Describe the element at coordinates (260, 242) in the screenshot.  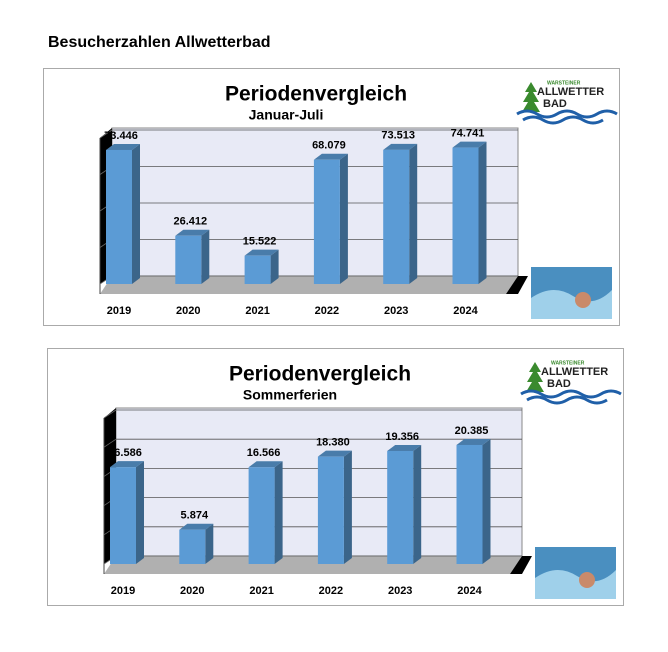
I see `value-label: 15.522` at that location.